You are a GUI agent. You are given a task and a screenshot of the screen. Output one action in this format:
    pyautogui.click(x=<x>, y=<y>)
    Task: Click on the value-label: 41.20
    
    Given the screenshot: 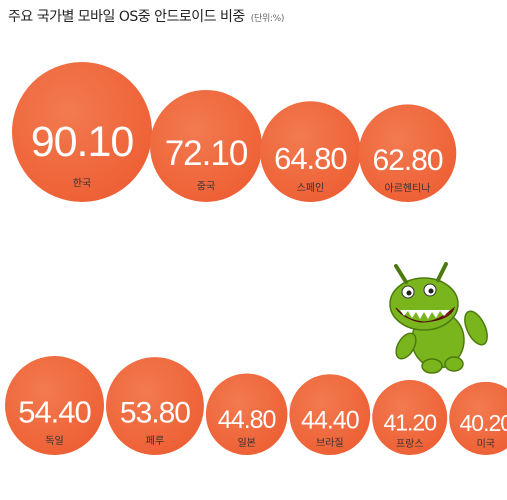 What is the action you would take?
    pyautogui.click(x=409, y=422)
    